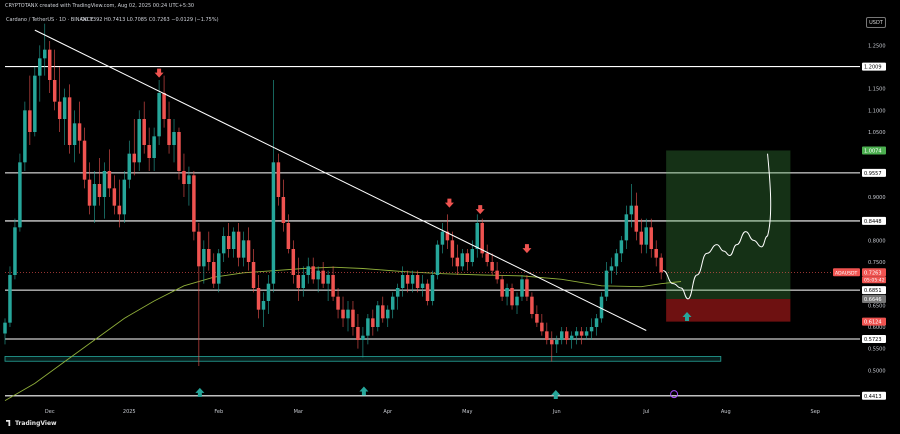 This screenshot has height=434, width=900. I want to click on y-tick-label: 0.9000, so click(877, 198).